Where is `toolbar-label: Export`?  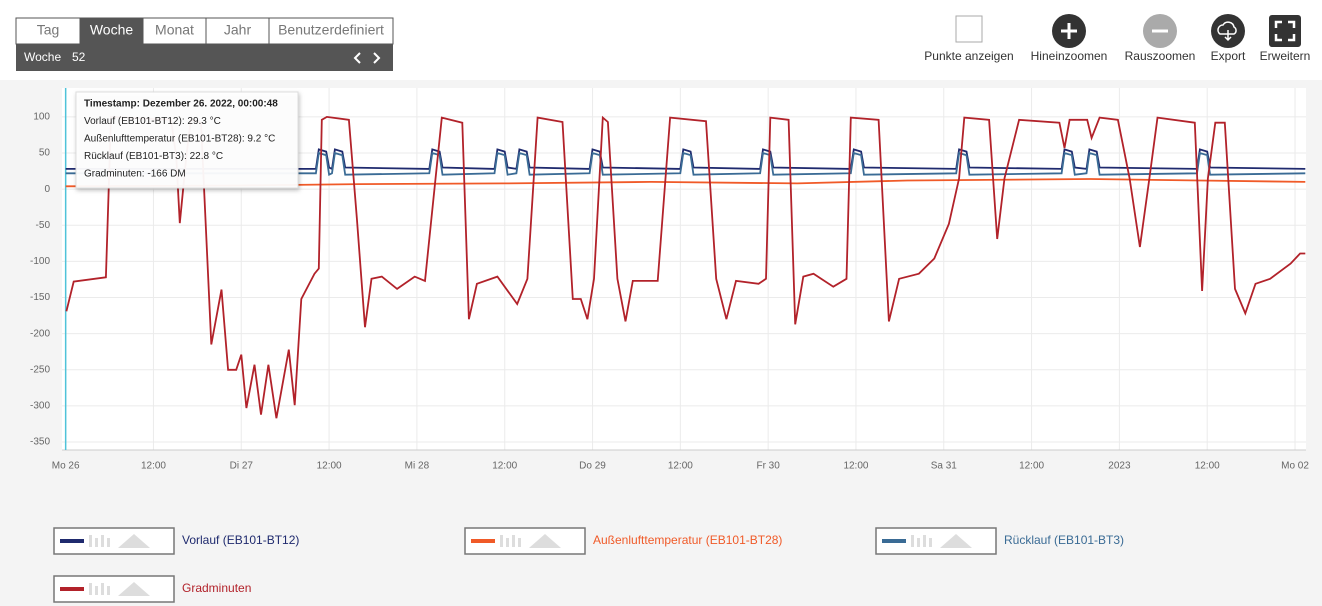 toolbar-label: Export is located at coordinates (1228, 56).